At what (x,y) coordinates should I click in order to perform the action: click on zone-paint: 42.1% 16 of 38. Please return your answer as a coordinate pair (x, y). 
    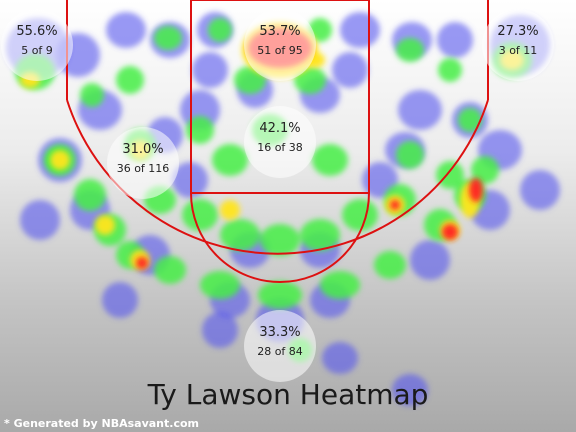
    Looking at the image, I should click on (280, 142).